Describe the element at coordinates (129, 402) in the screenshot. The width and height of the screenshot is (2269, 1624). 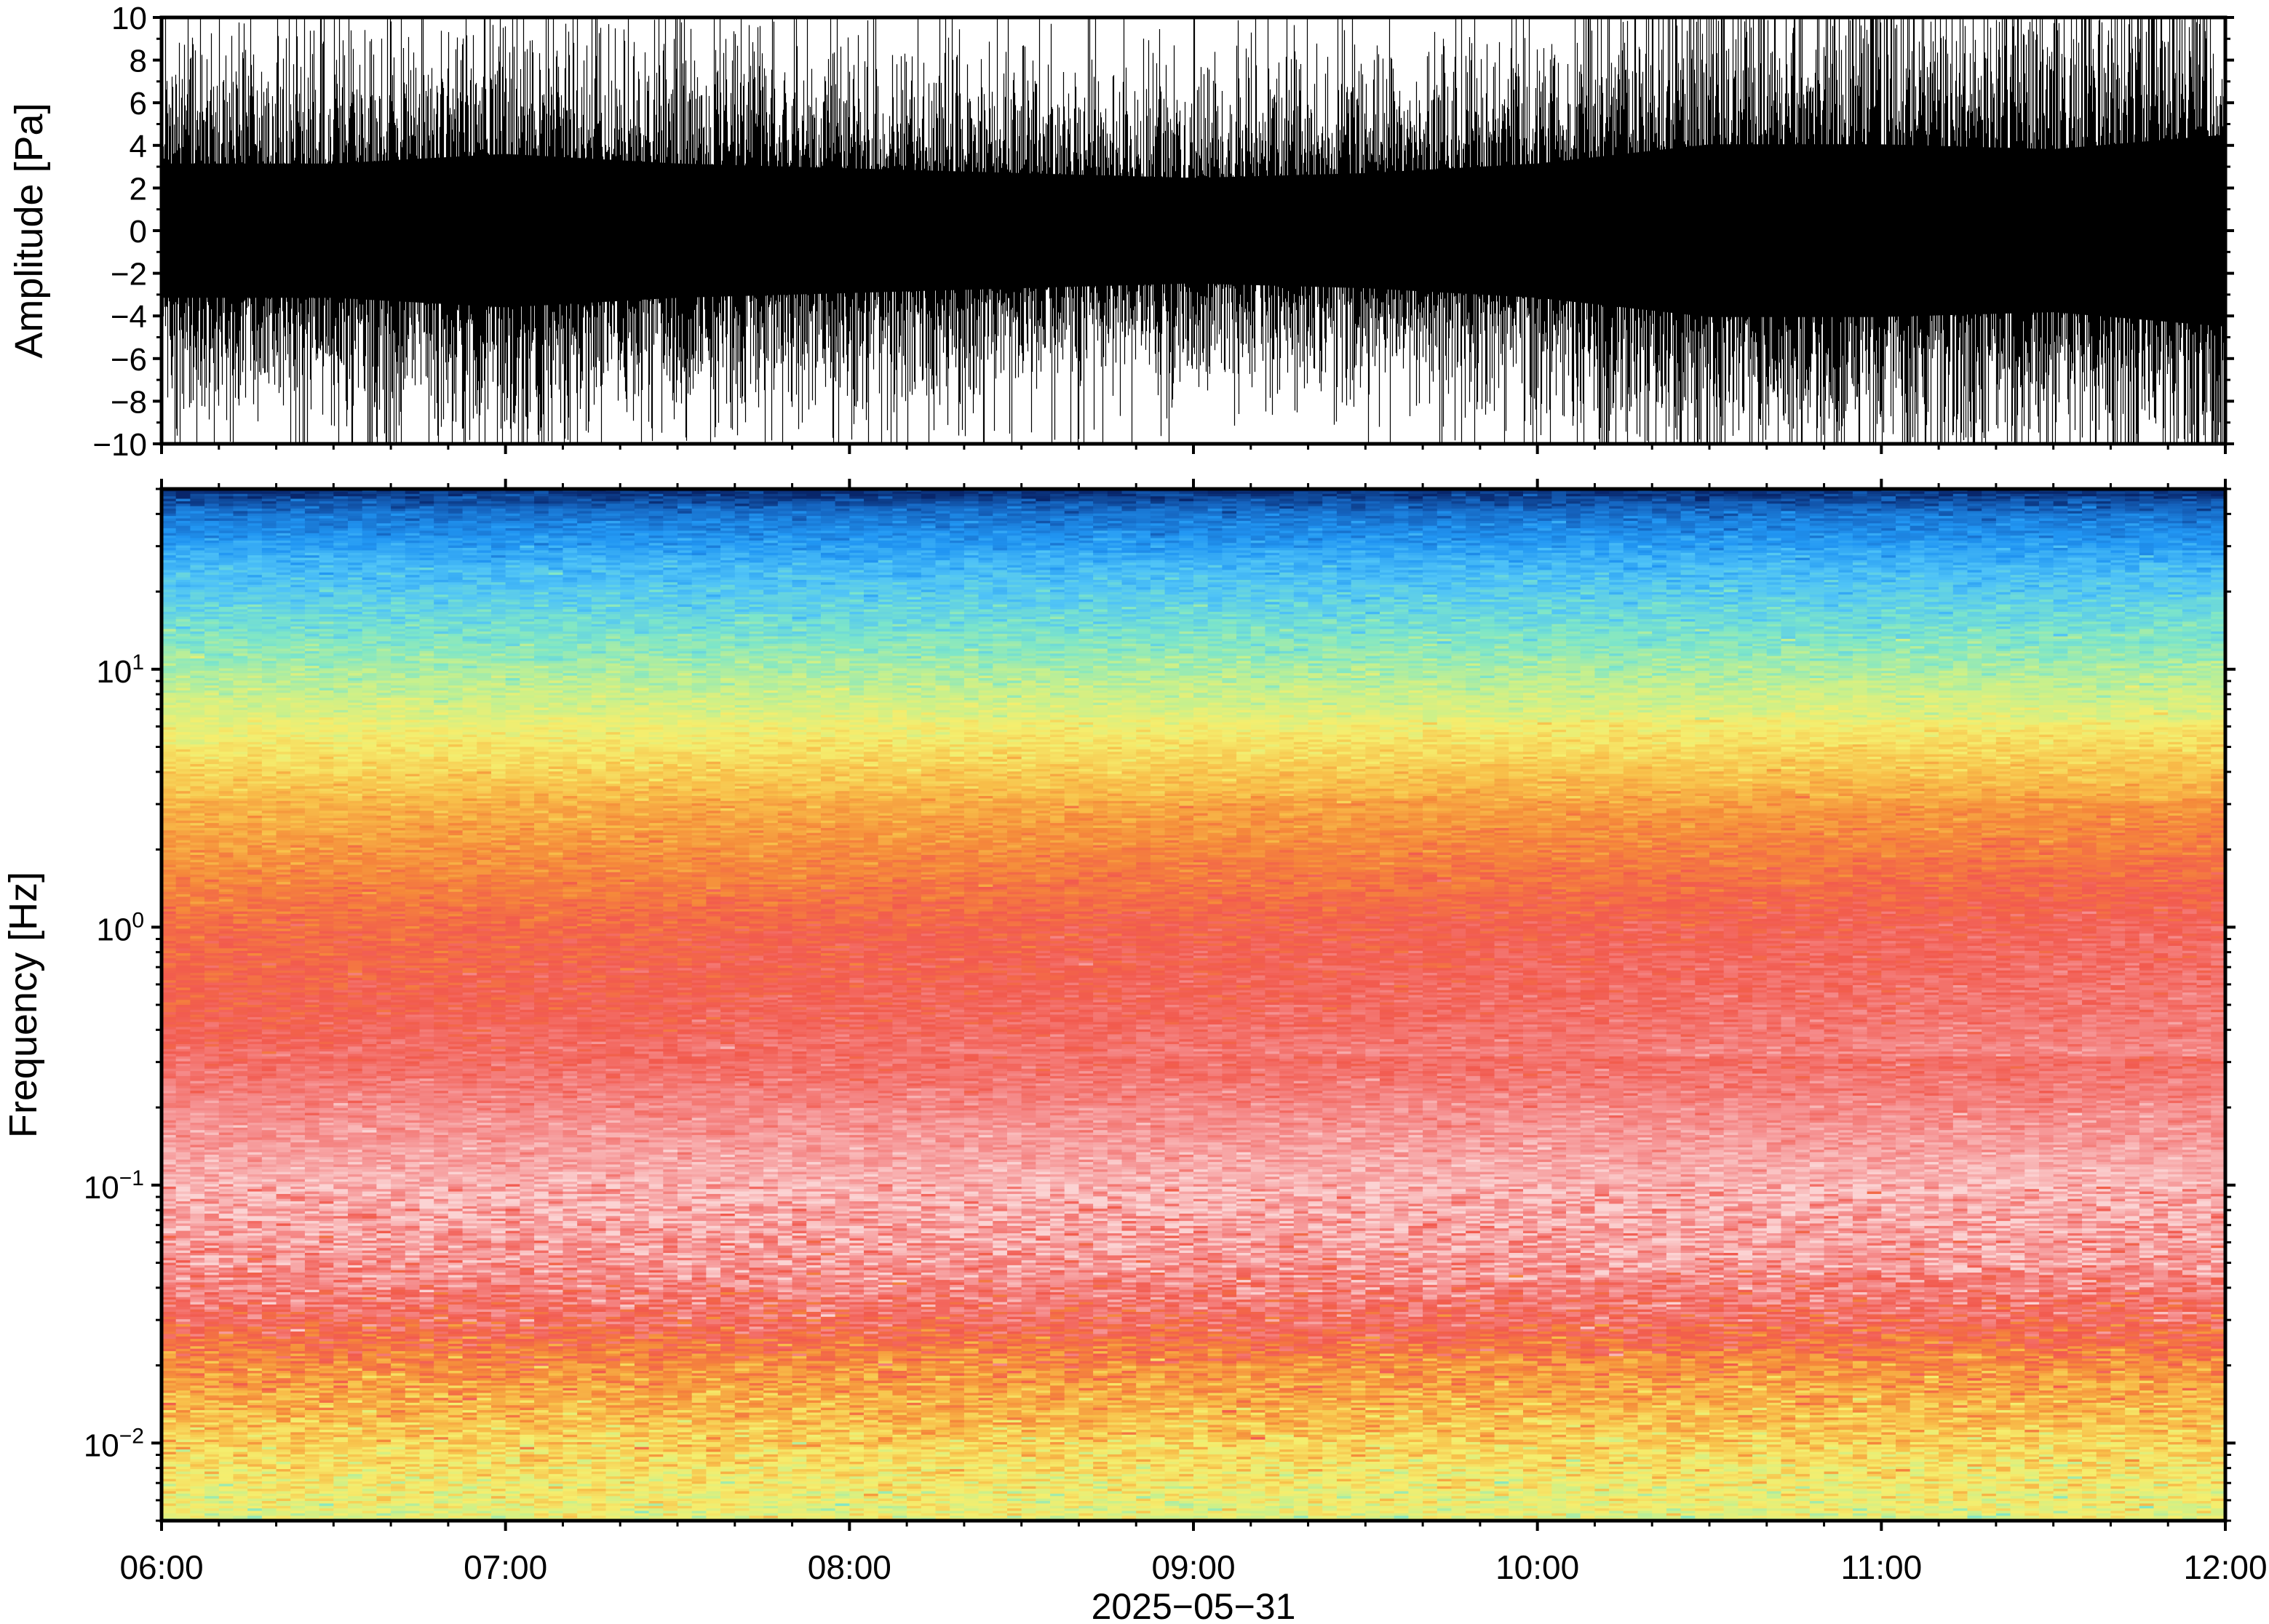
I see `y-tick-label: −8` at that location.